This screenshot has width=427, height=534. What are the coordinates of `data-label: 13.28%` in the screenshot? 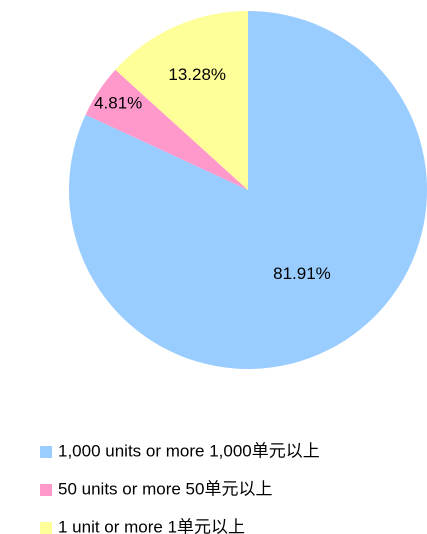 It's located at (197, 74).